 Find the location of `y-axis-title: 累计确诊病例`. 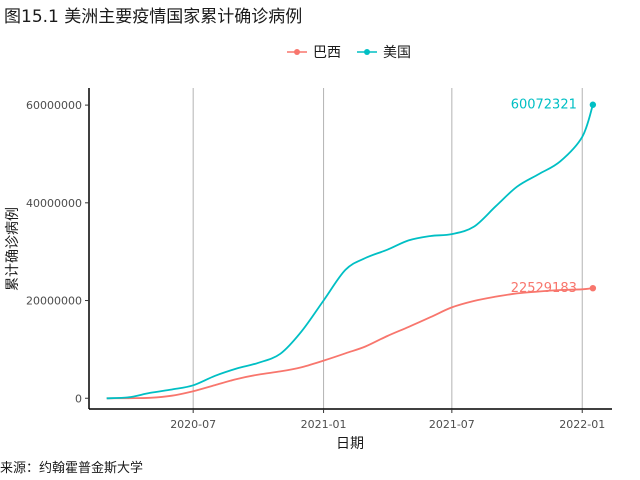

y-axis-title: 累计确诊病例 is located at coordinates (13, 249).